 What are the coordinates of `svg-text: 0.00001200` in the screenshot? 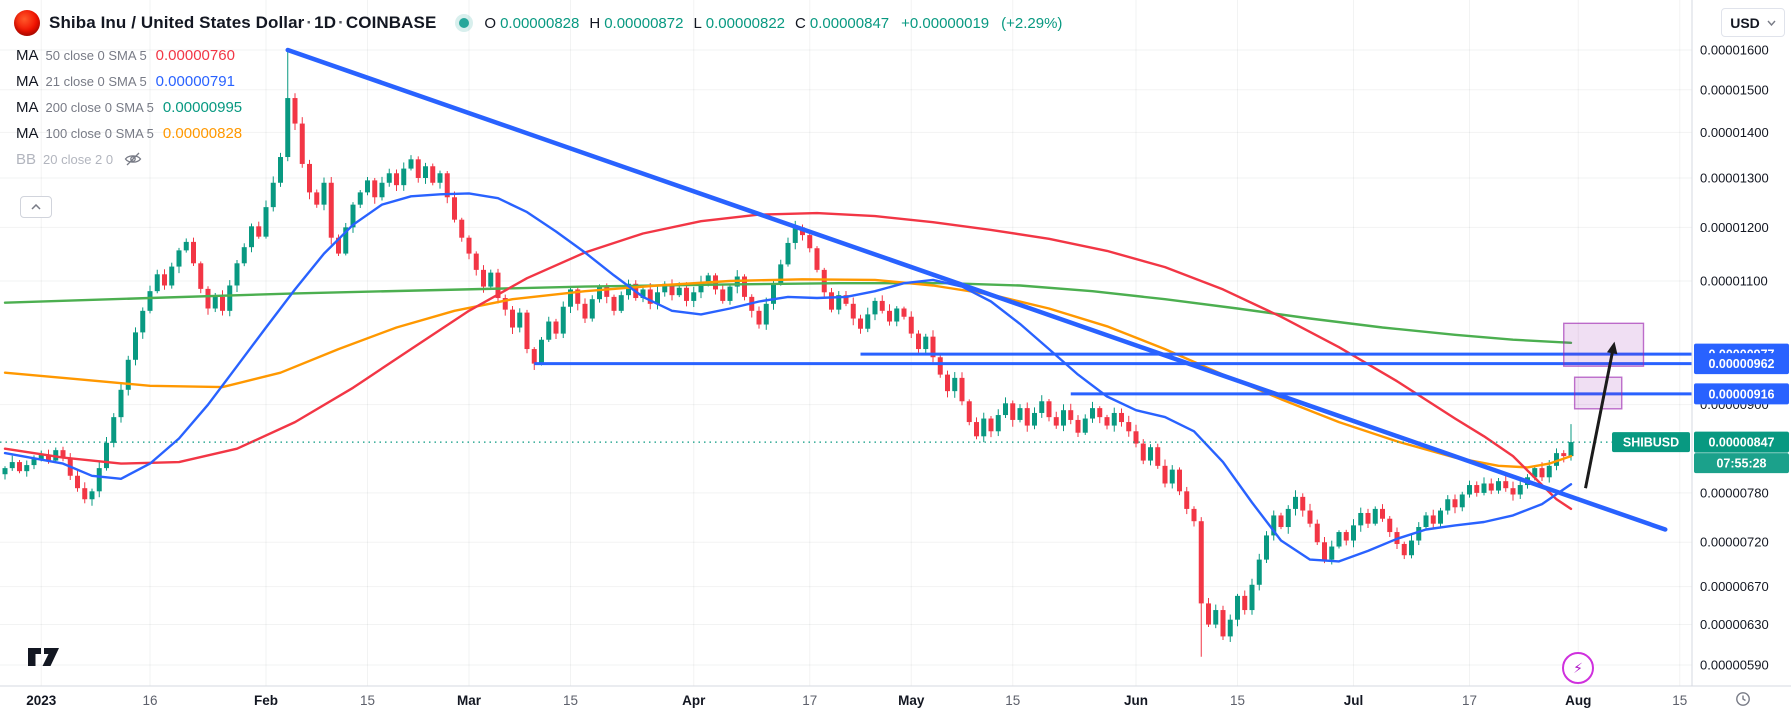 It's located at (1734, 227).